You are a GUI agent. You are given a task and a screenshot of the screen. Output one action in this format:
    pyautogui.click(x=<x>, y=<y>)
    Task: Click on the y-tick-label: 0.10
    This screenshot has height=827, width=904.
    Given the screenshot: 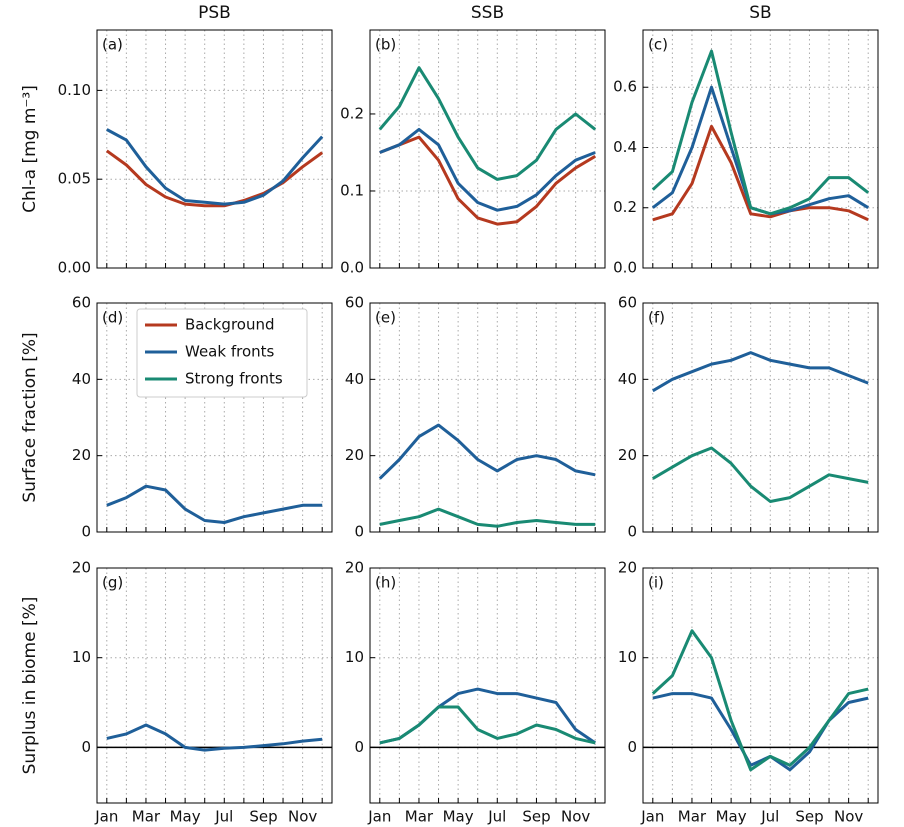 What is the action you would take?
    pyautogui.click(x=74, y=90)
    